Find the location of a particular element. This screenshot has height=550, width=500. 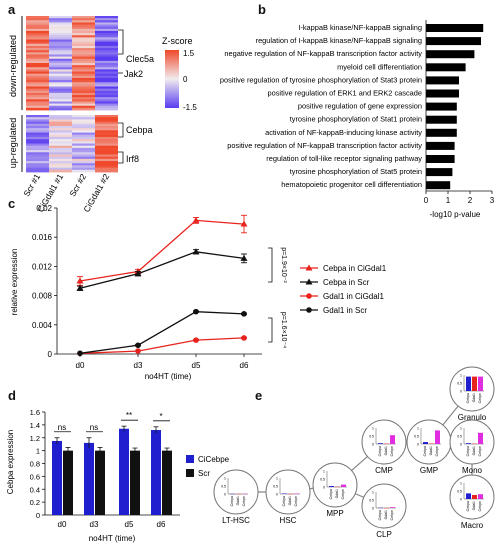

series-line is located at coordinates (162, 332).